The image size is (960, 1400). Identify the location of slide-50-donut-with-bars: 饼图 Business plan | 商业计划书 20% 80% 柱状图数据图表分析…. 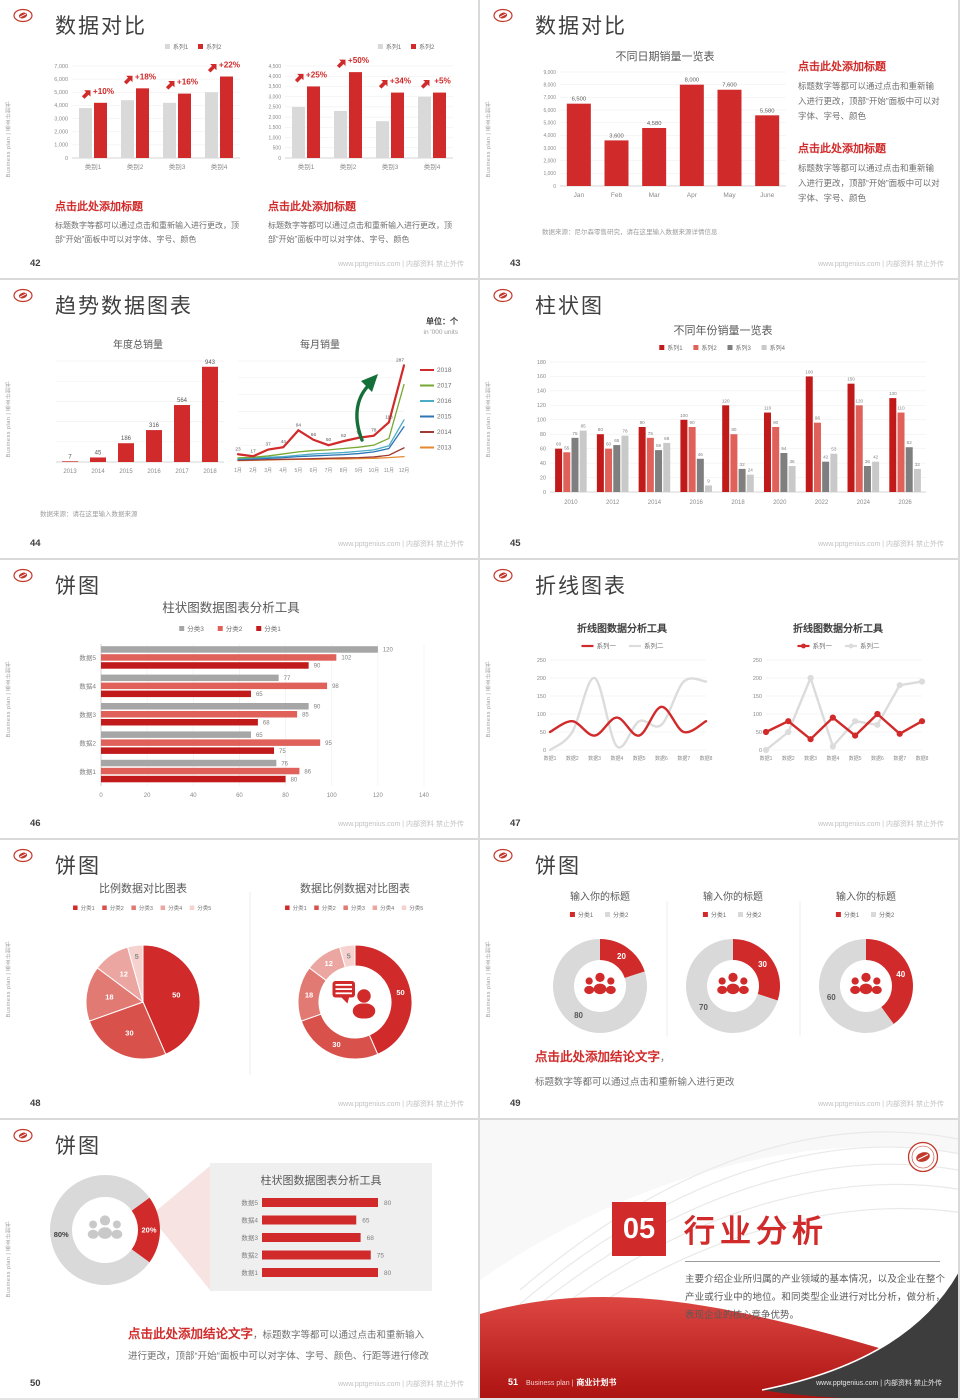
(239, 1259).